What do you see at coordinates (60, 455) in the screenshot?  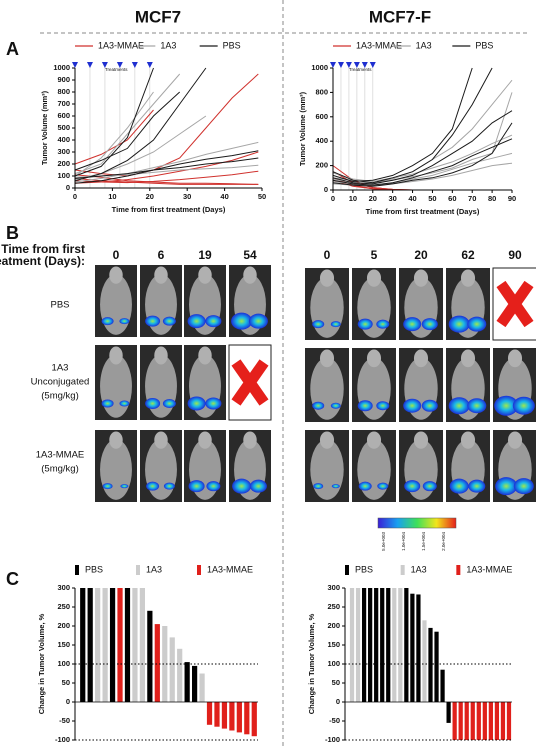 I see `row-label: 1A3-MMAE` at bounding box center [60, 455].